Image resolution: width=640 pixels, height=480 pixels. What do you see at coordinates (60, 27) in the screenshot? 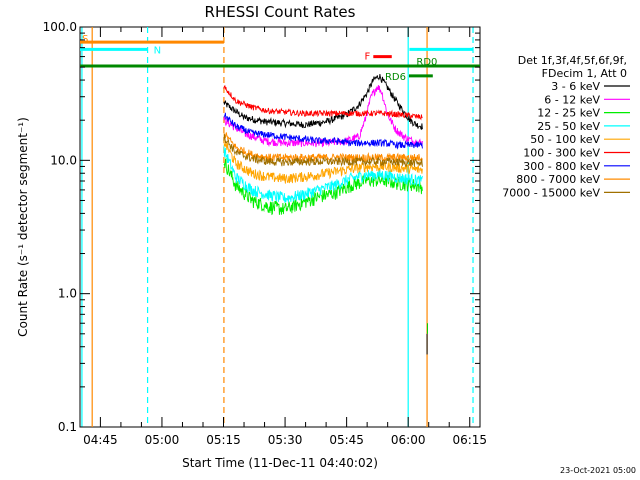
I see `y-tick-label: 100.0` at bounding box center [60, 27].